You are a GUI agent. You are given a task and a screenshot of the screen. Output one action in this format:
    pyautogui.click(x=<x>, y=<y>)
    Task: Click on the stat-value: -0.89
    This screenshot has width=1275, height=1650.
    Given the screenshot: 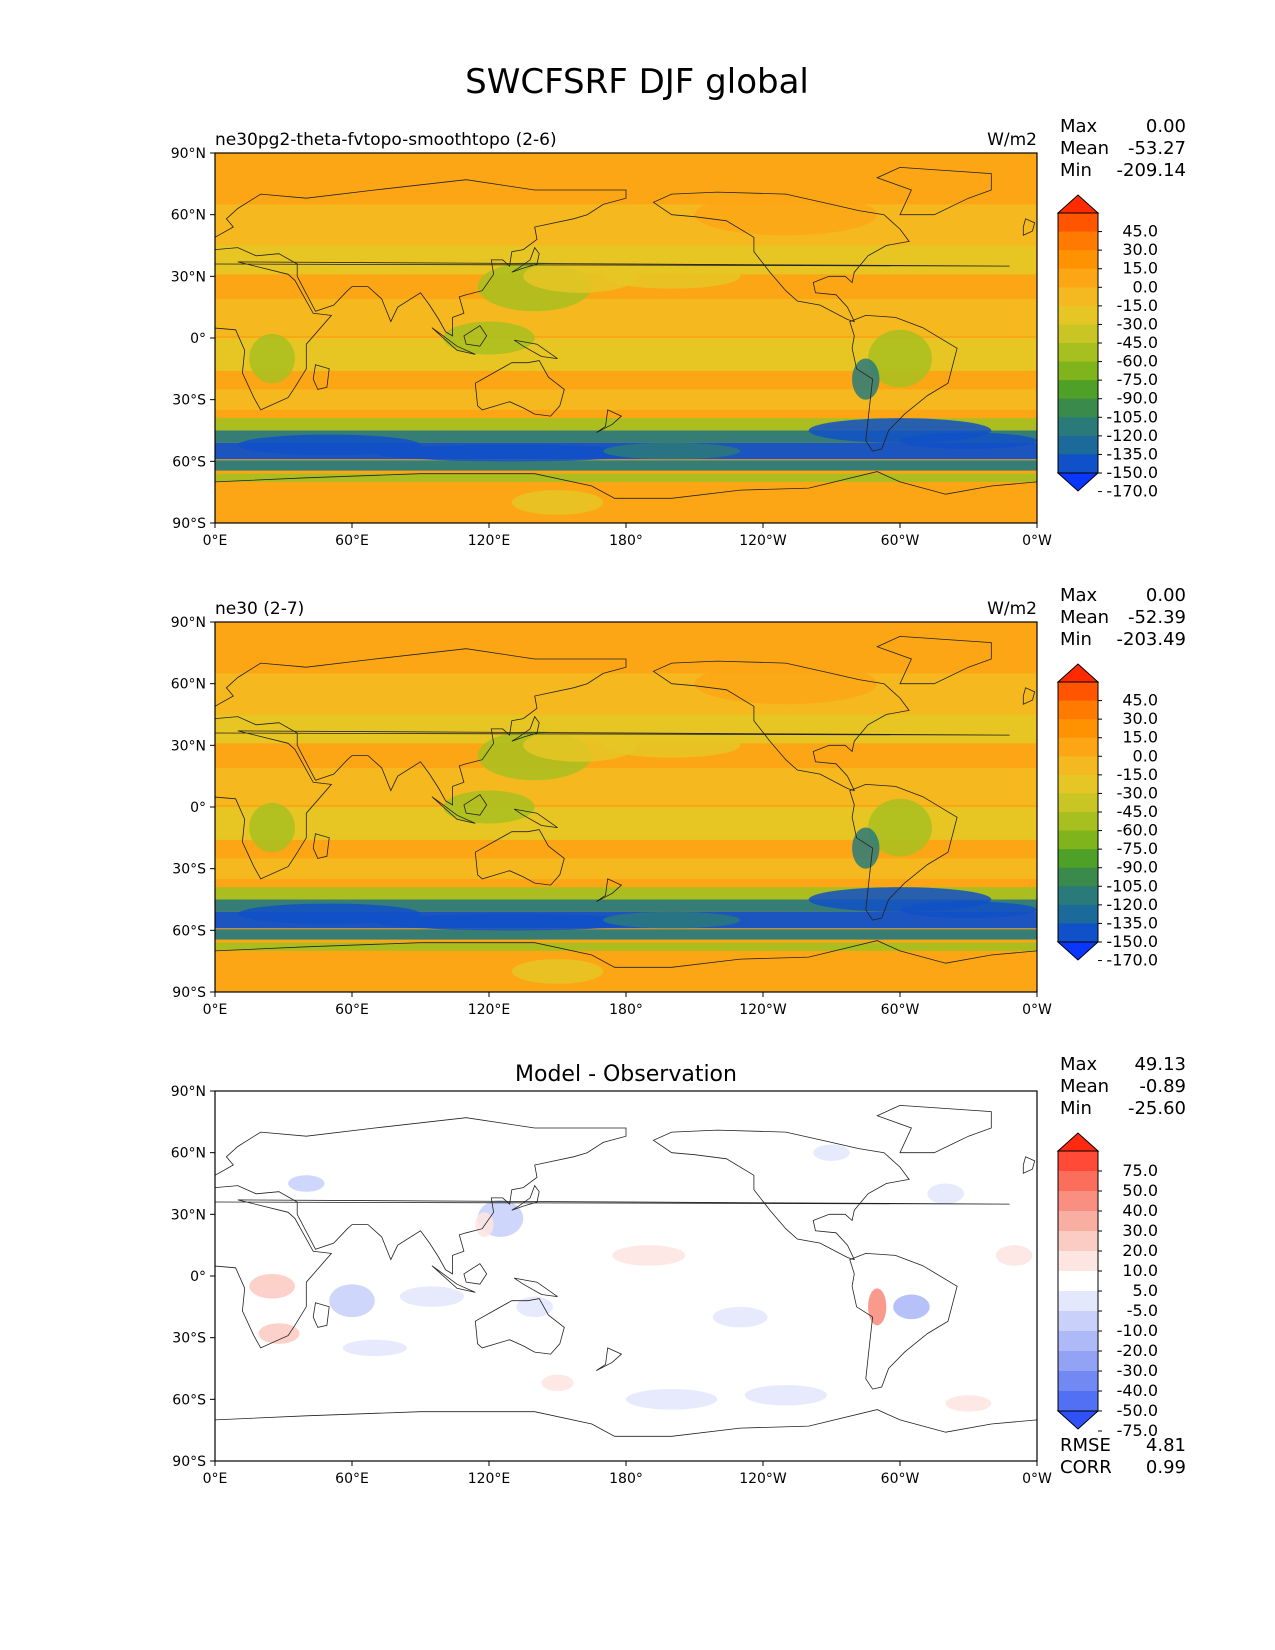 What is the action you would take?
    pyautogui.click(x=1162, y=1086)
    